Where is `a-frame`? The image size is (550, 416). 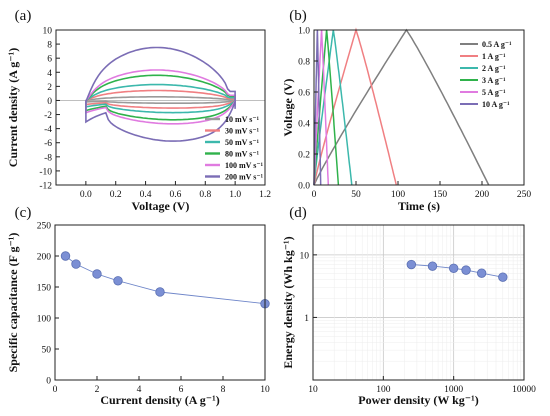 a-frame is located at coordinates (160, 107).